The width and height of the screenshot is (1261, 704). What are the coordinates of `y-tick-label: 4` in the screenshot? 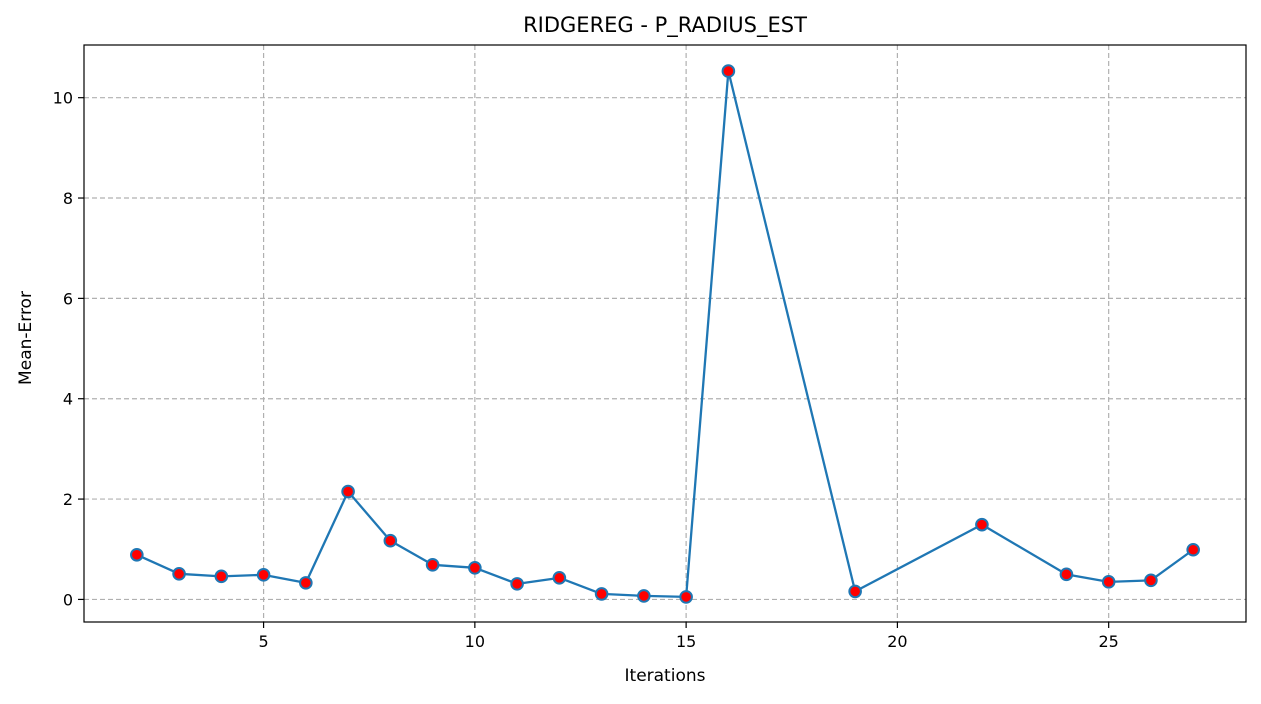 It's located at (68, 399).